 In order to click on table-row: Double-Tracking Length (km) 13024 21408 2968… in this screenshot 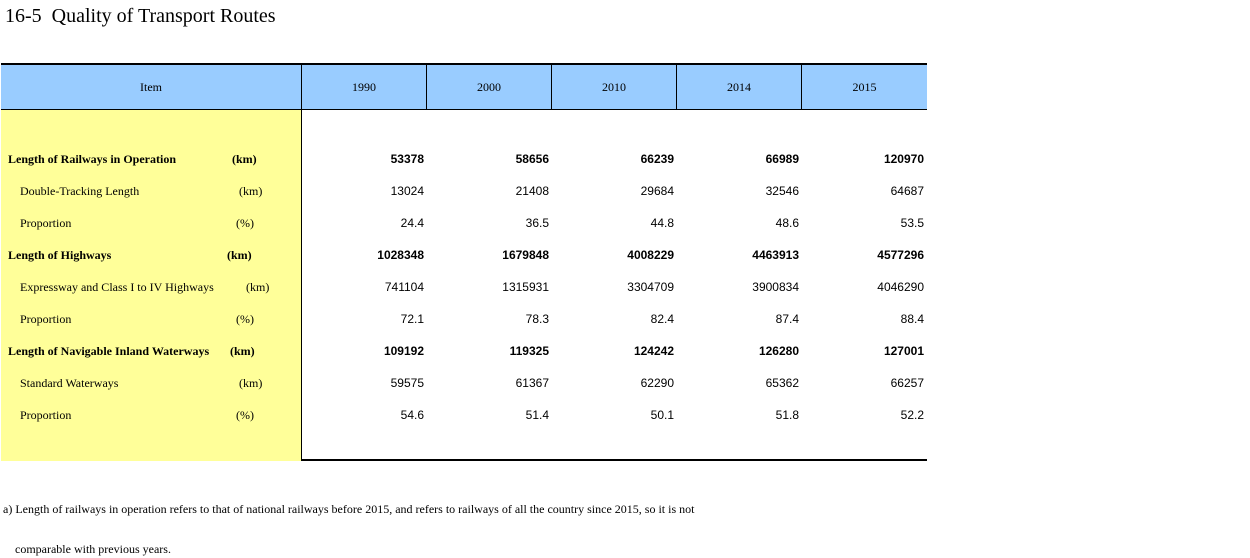, I will do `click(464, 191)`.